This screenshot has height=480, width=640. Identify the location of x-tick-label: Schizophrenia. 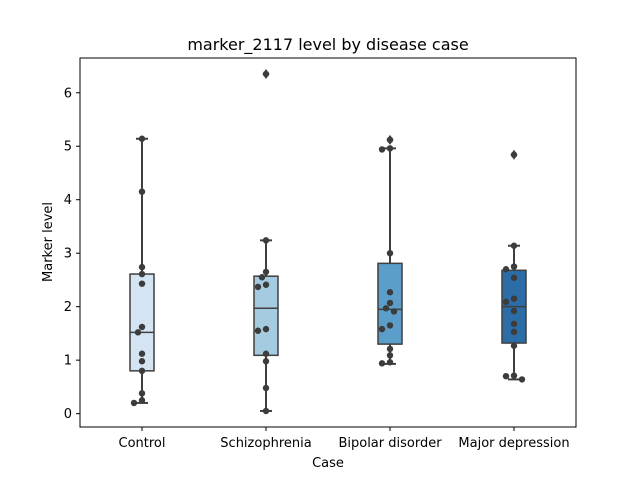
(265, 443).